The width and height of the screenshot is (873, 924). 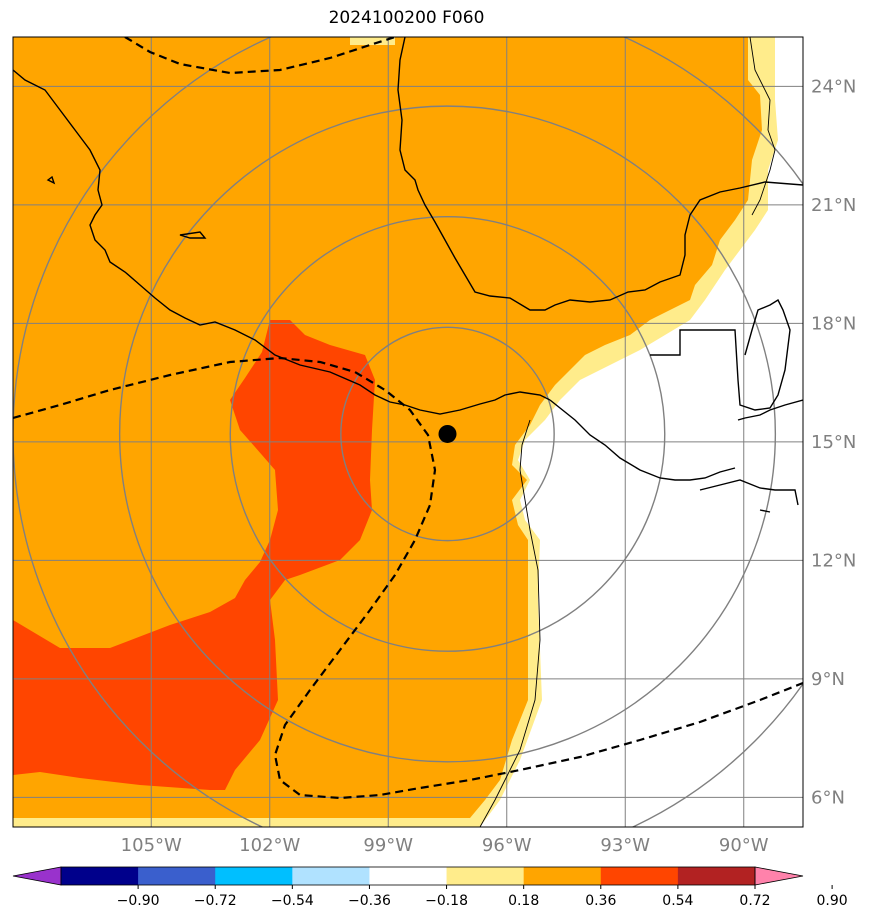 I want to click on latitude-labels: 6°N 9°N 12°N 15°N 18°N 21°N 24°N, so click(x=833, y=442).